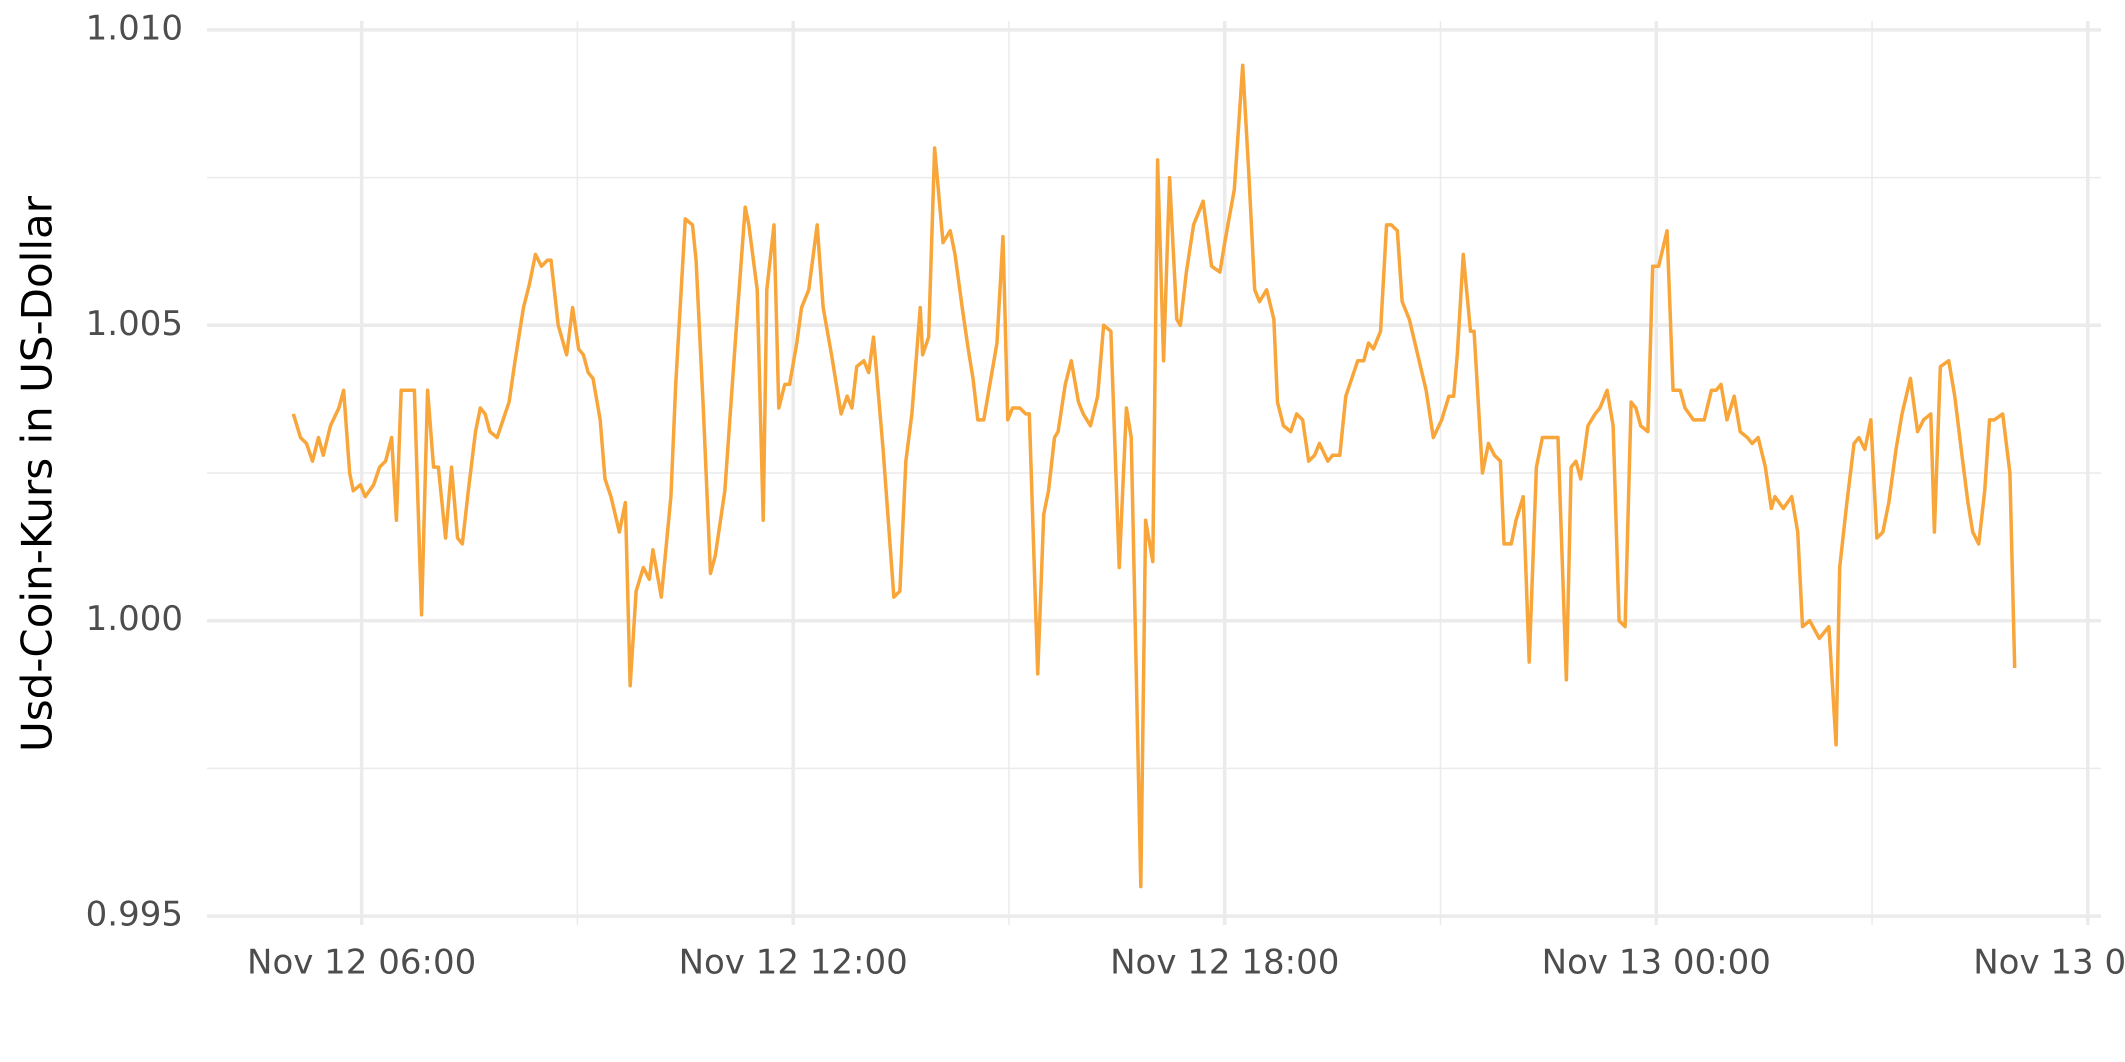 The height and width of the screenshot is (1062, 2125). I want to click on y-tick-label: 1.000, so click(134, 619).